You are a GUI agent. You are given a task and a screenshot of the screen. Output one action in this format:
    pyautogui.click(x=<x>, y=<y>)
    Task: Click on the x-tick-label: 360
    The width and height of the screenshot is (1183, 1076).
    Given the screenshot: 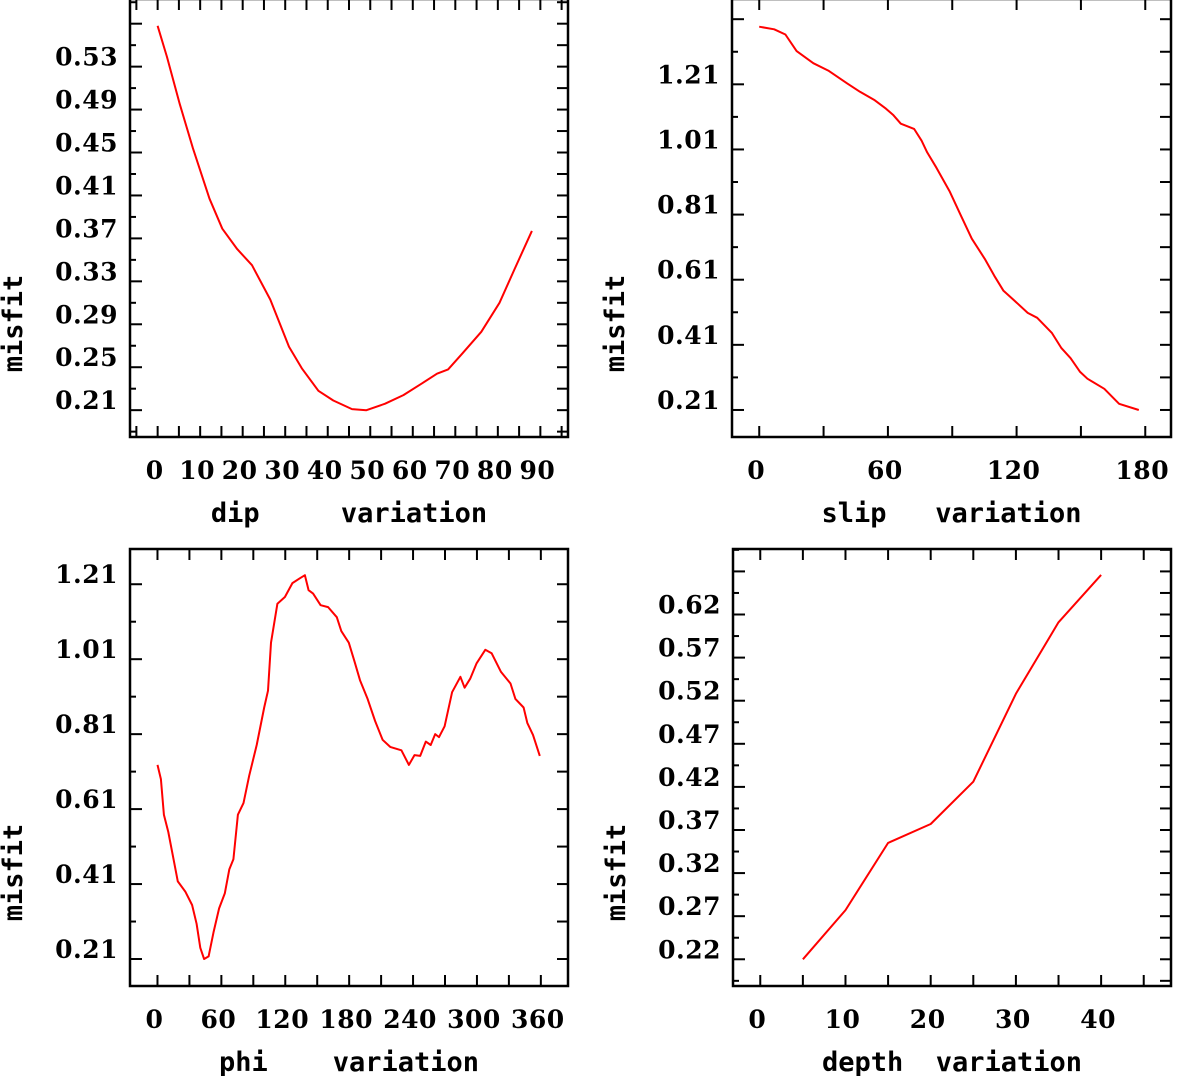 What is the action you would take?
    pyautogui.click(x=538, y=1019)
    